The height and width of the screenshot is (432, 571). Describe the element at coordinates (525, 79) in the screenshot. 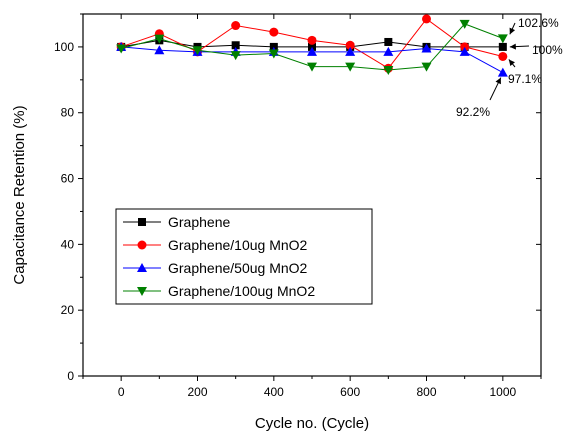

I see `annotation-label: 97.1%` at that location.